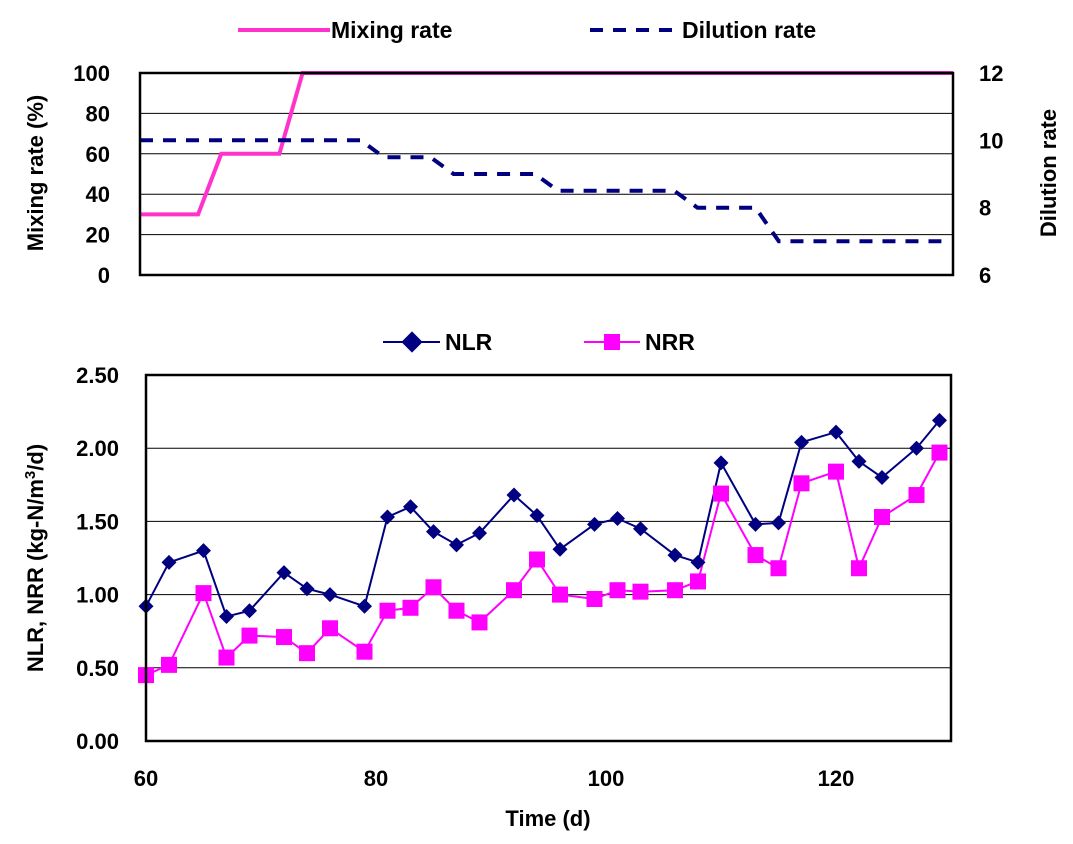 The width and height of the screenshot is (1073, 844). What do you see at coordinates (35, 173) in the screenshot?
I see `top-left-axis-title: Mixing rate (%)` at bounding box center [35, 173].